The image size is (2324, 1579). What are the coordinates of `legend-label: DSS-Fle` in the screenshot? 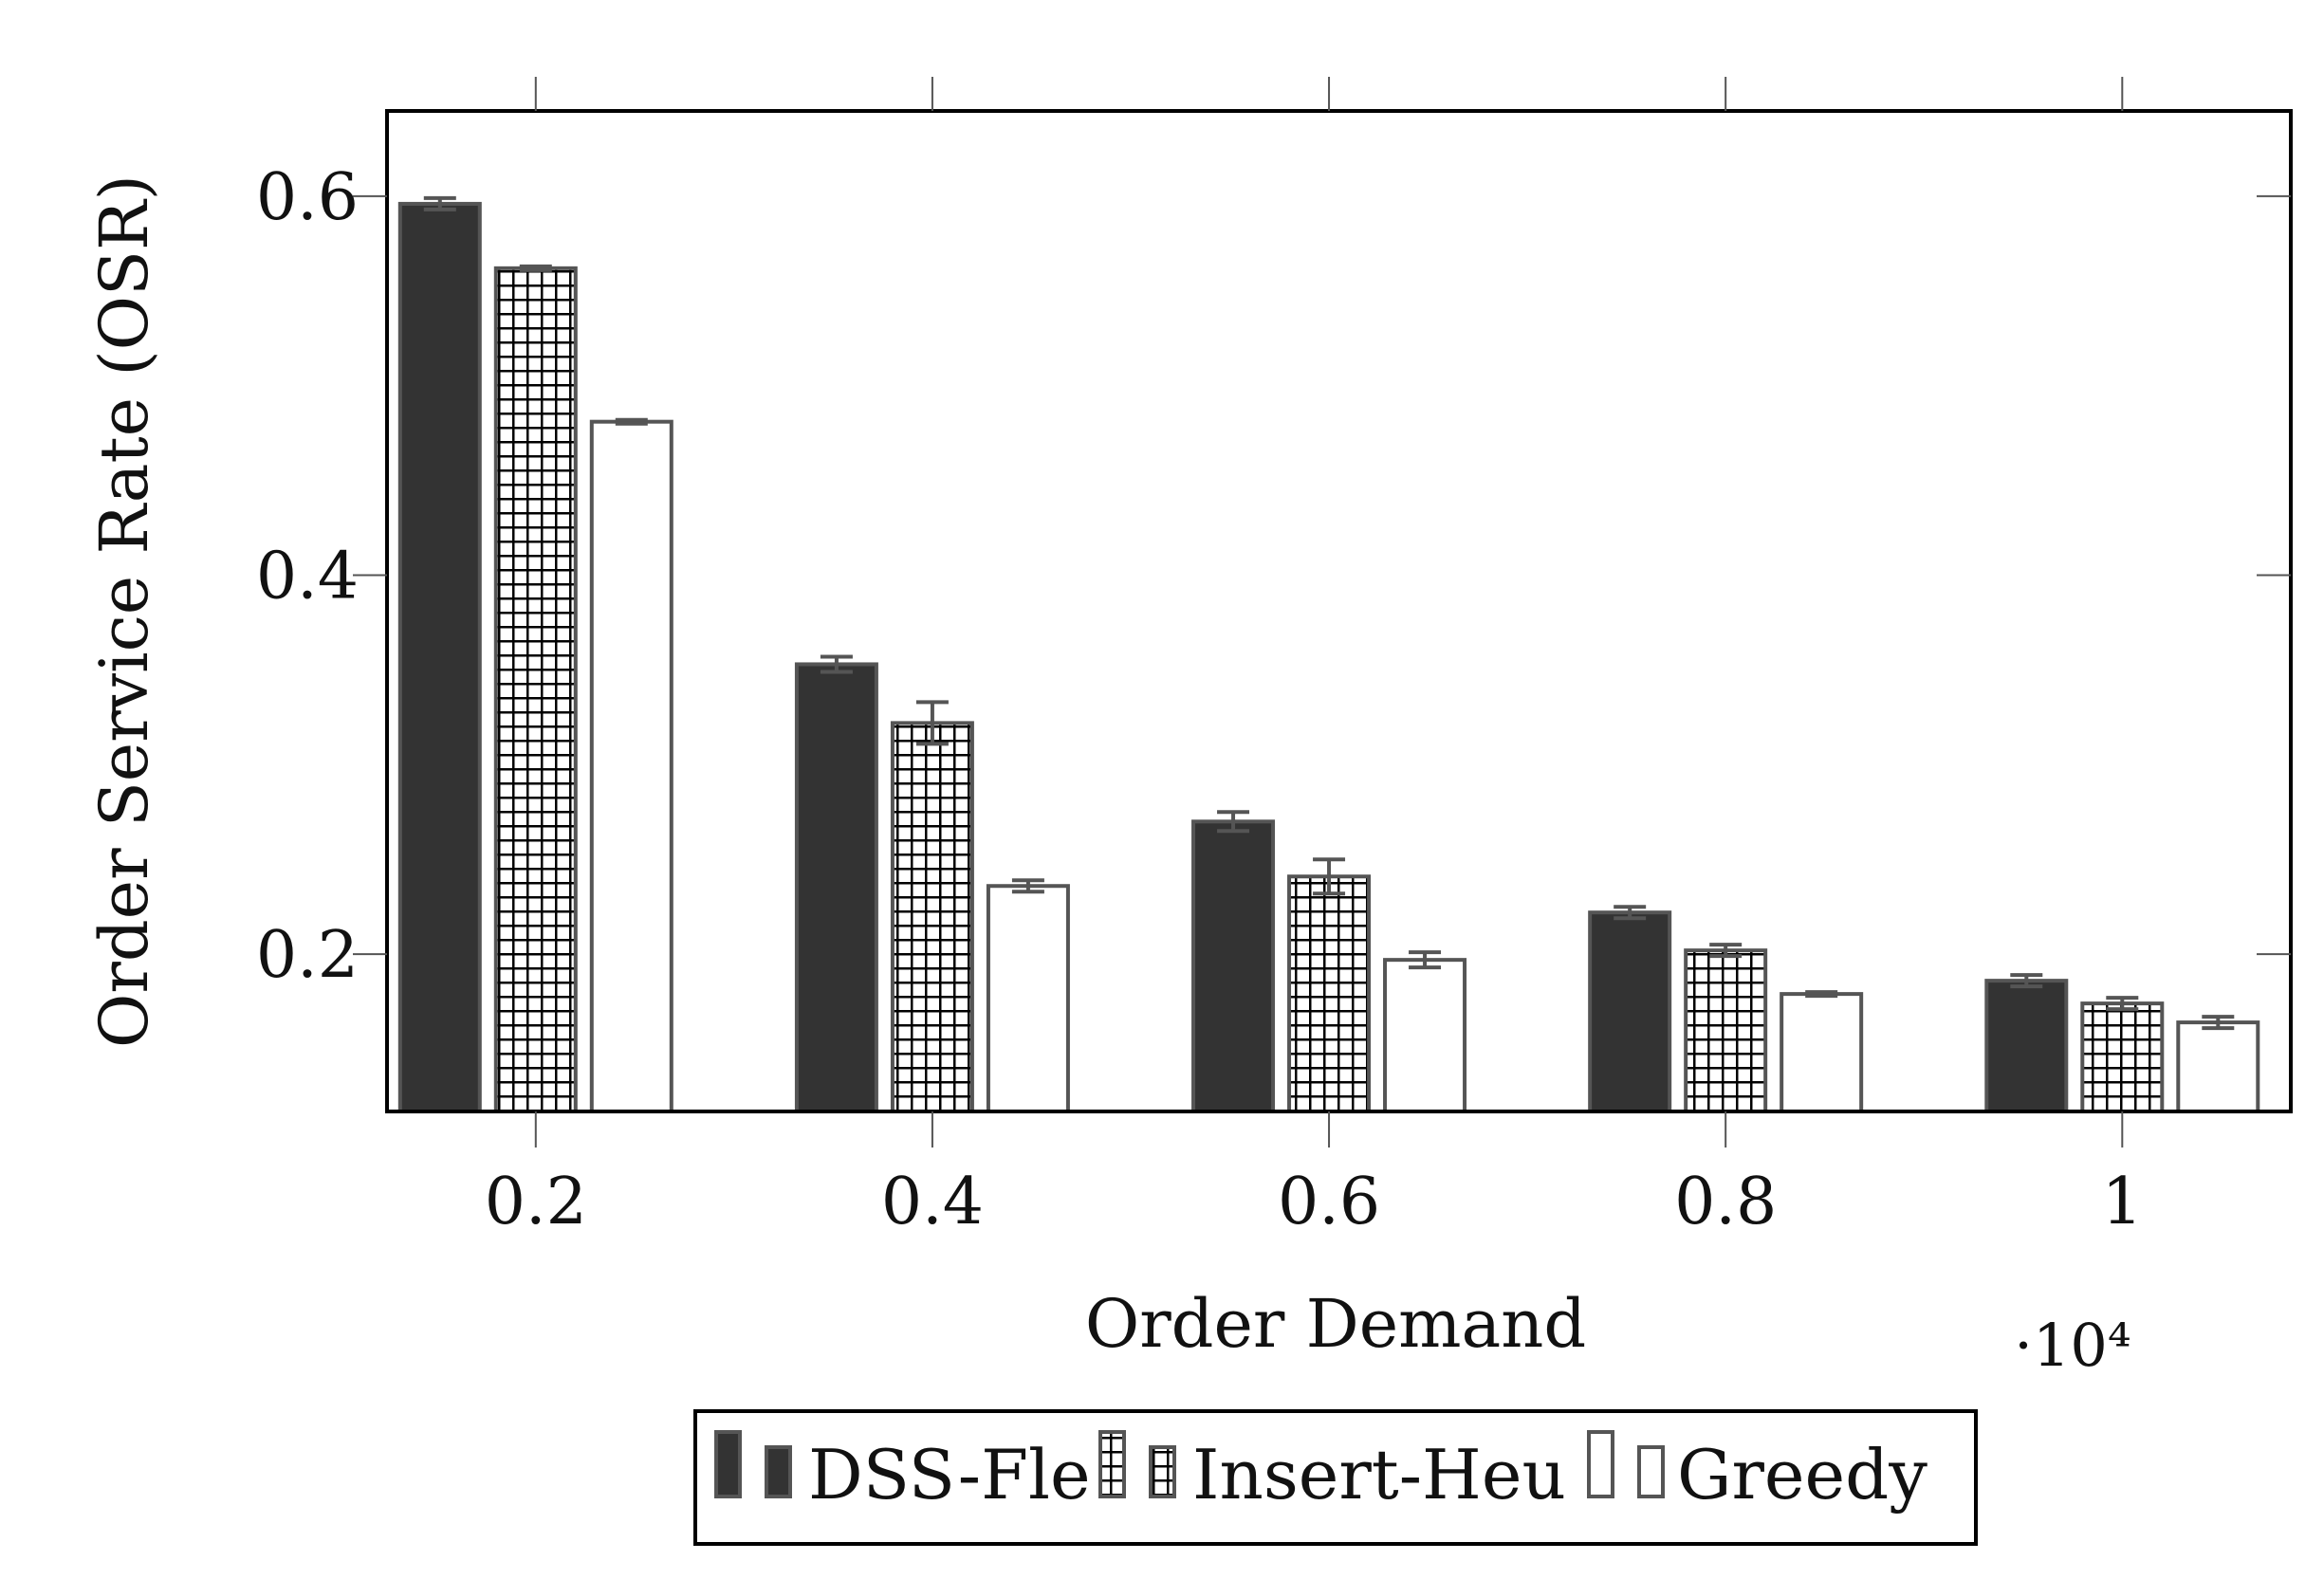 It's located at (949, 1475).